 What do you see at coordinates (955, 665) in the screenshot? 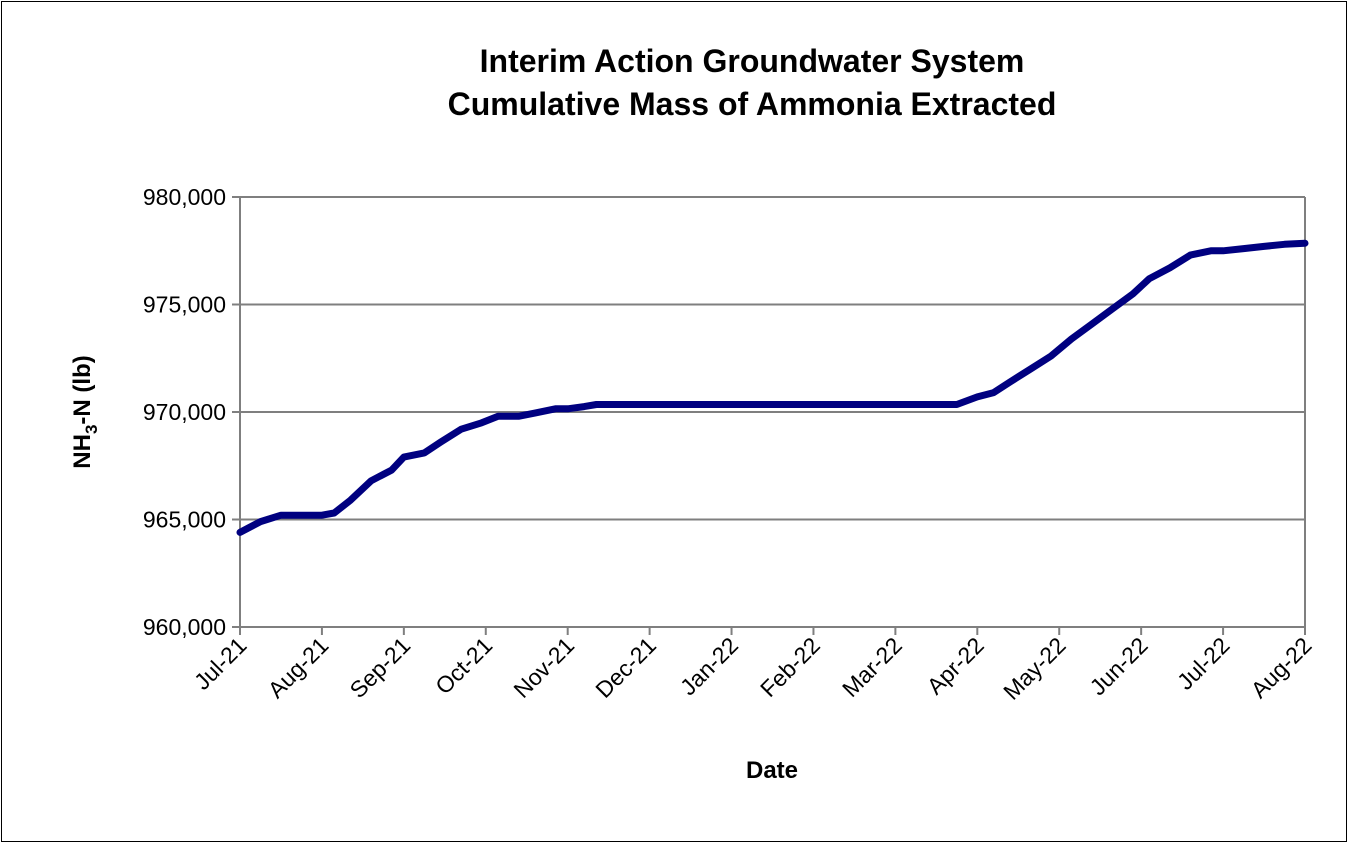
I see `x-tick-label: Apr-22` at bounding box center [955, 665].